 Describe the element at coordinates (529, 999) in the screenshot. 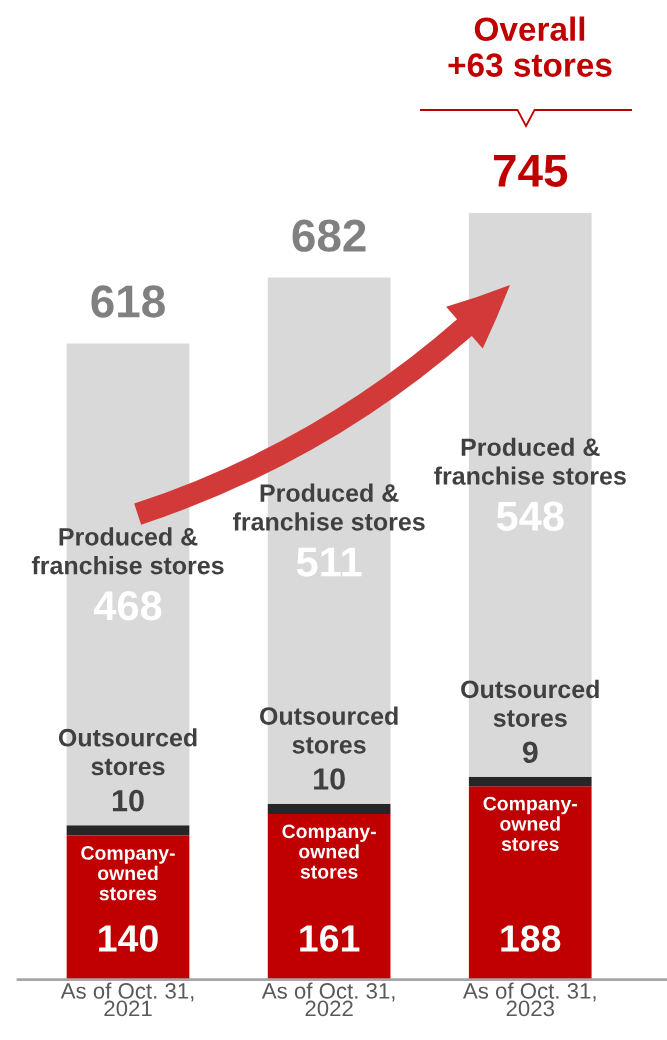

I see `x-tick-label: As of Oct. 31, 2023` at that location.